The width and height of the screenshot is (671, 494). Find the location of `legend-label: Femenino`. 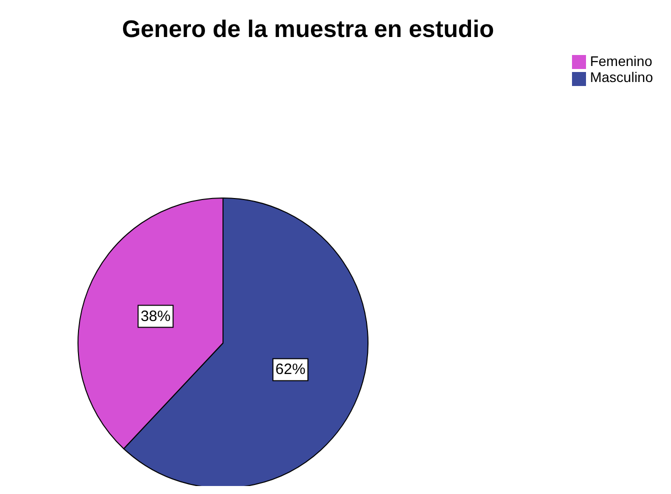

legend-label: Femenino is located at coordinates (621, 61).